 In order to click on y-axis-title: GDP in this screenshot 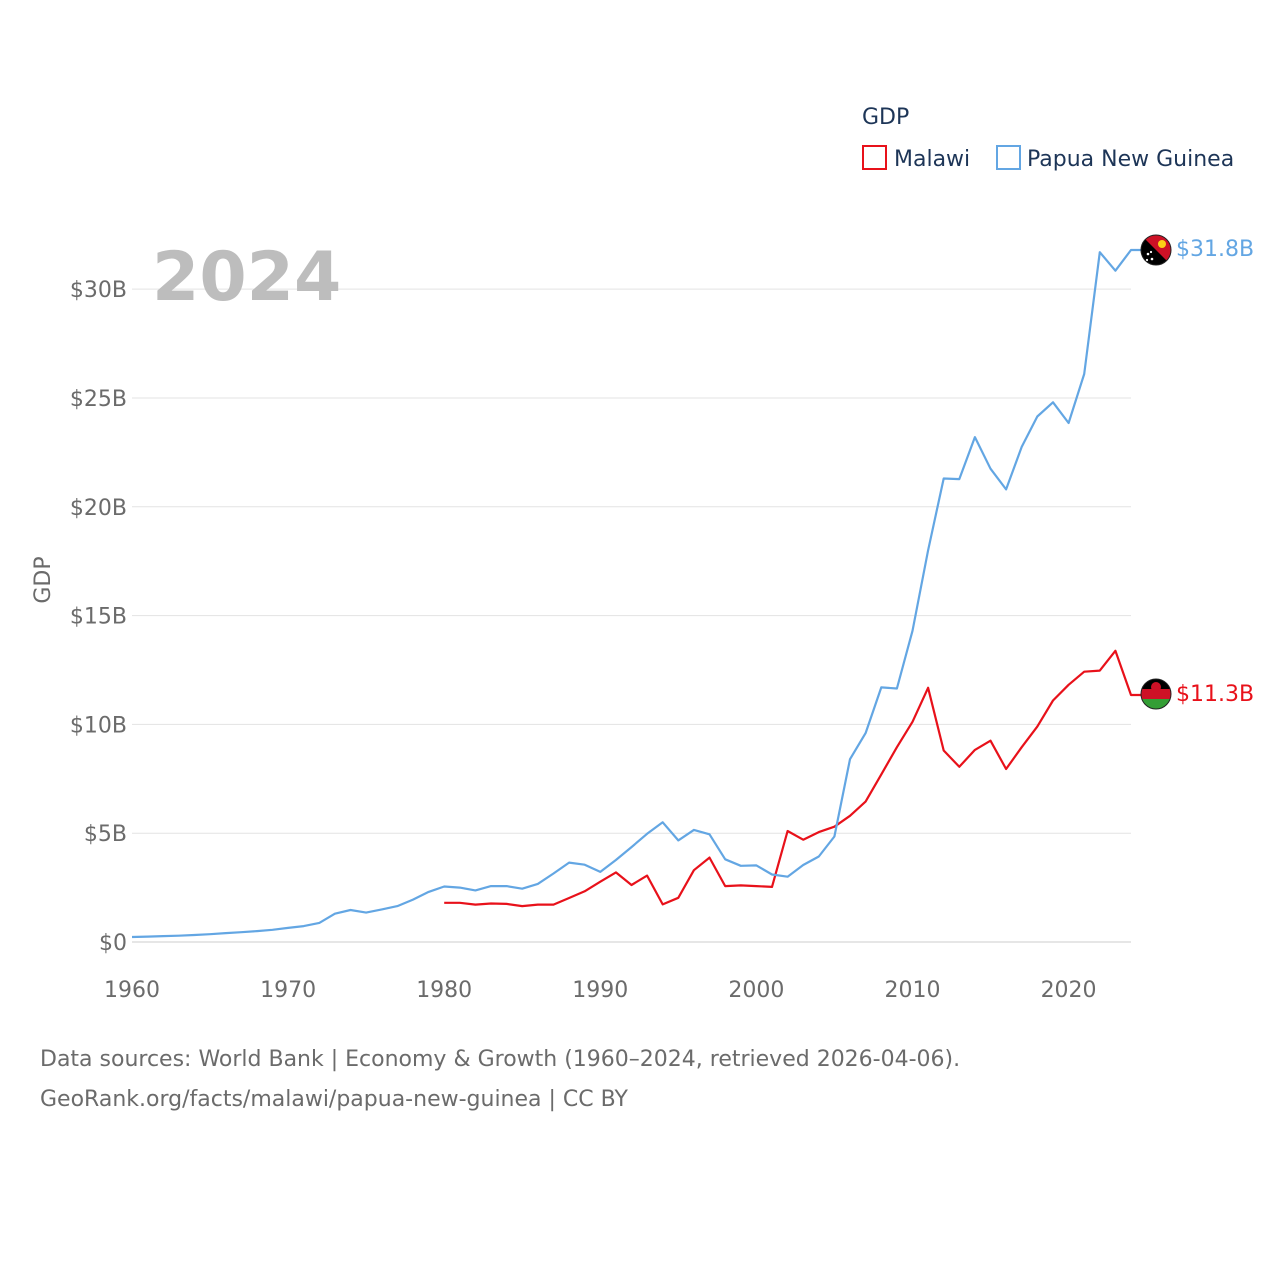, I will do `click(43, 579)`.